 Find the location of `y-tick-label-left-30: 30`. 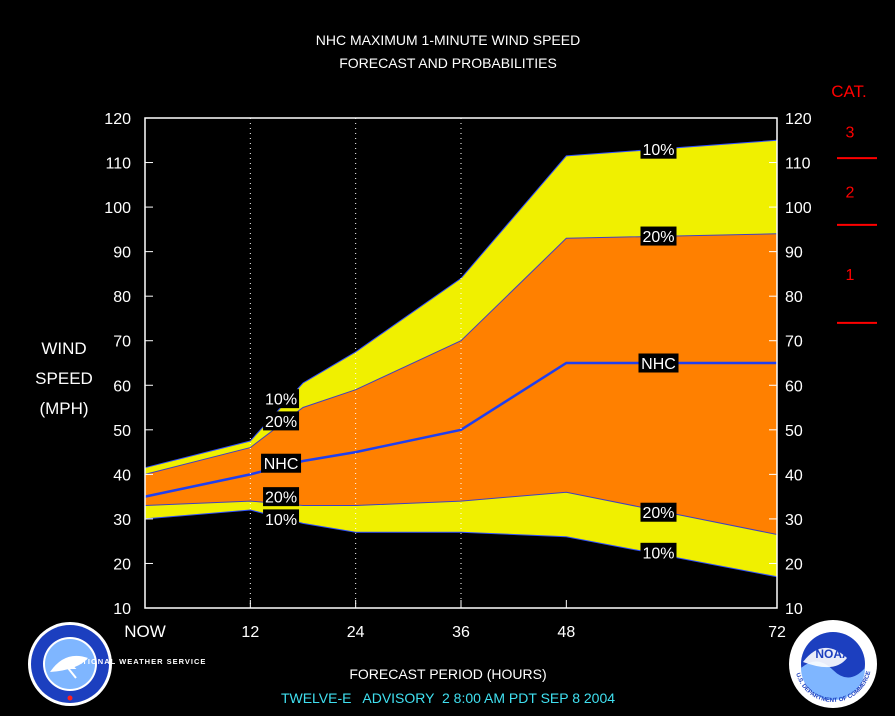

y-tick-label-left-30: 30 is located at coordinates (122, 520).